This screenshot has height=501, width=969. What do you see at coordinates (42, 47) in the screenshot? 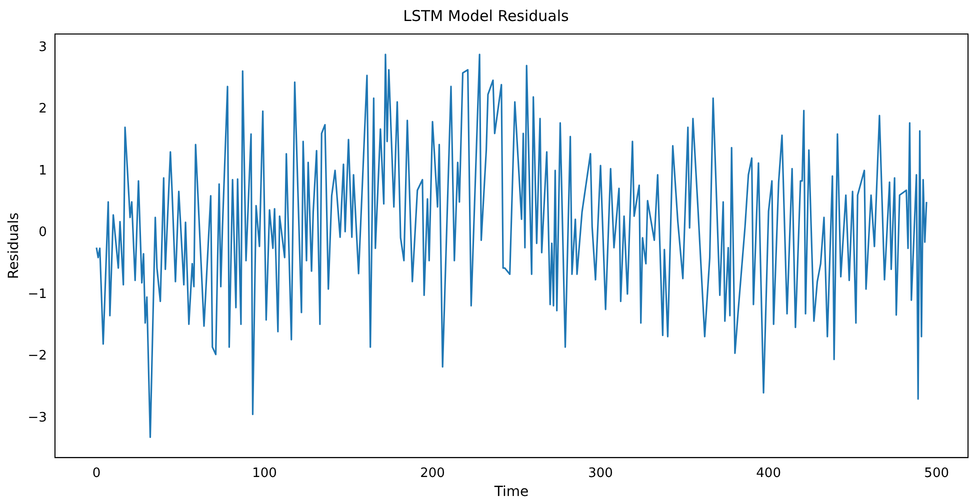
I see `y-tick-label: 3` at bounding box center [42, 47].